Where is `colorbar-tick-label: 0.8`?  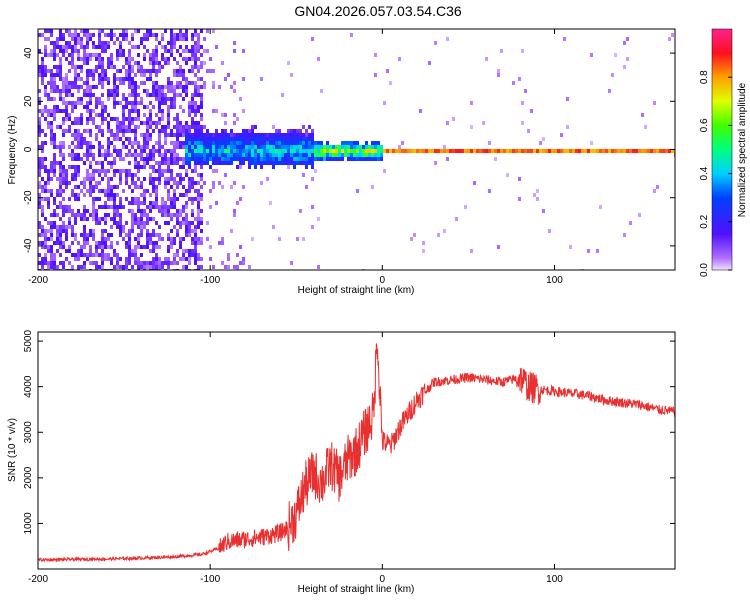
colorbar-tick-label: 0.8 is located at coordinates (704, 77).